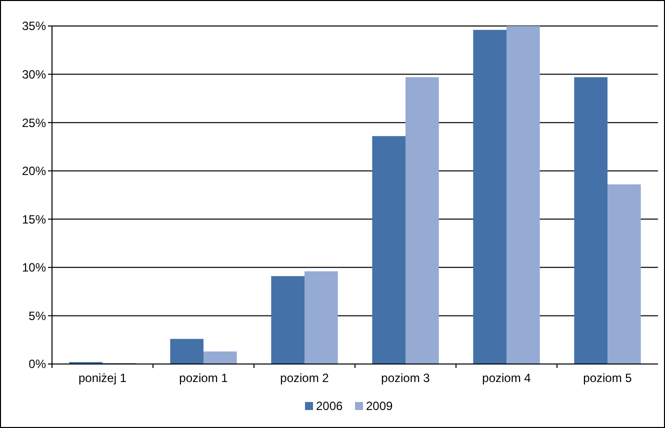 This screenshot has width=665, height=428. What do you see at coordinates (34, 219) in the screenshot?
I see `y-tick-label: 15%` at bounding box center [34, 219].